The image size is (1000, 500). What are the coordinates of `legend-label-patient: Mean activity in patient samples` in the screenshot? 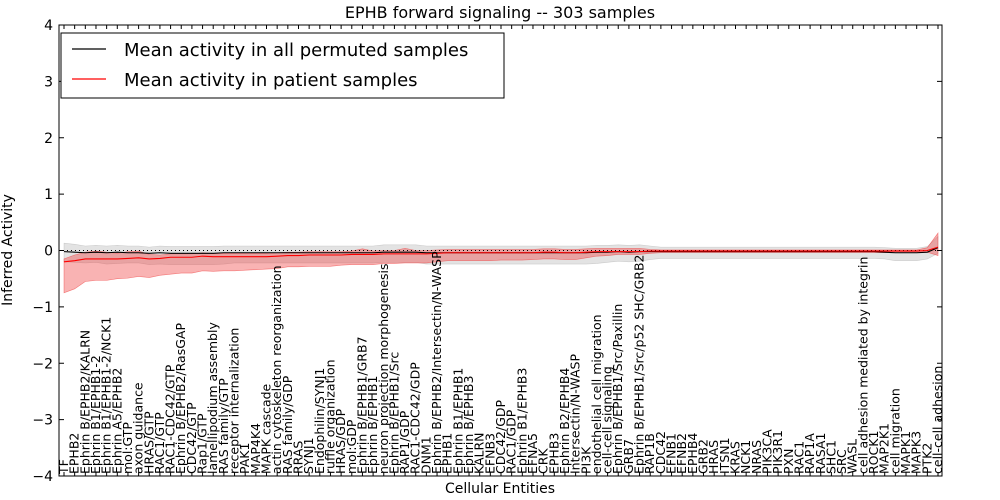 It's located at (271, 80).